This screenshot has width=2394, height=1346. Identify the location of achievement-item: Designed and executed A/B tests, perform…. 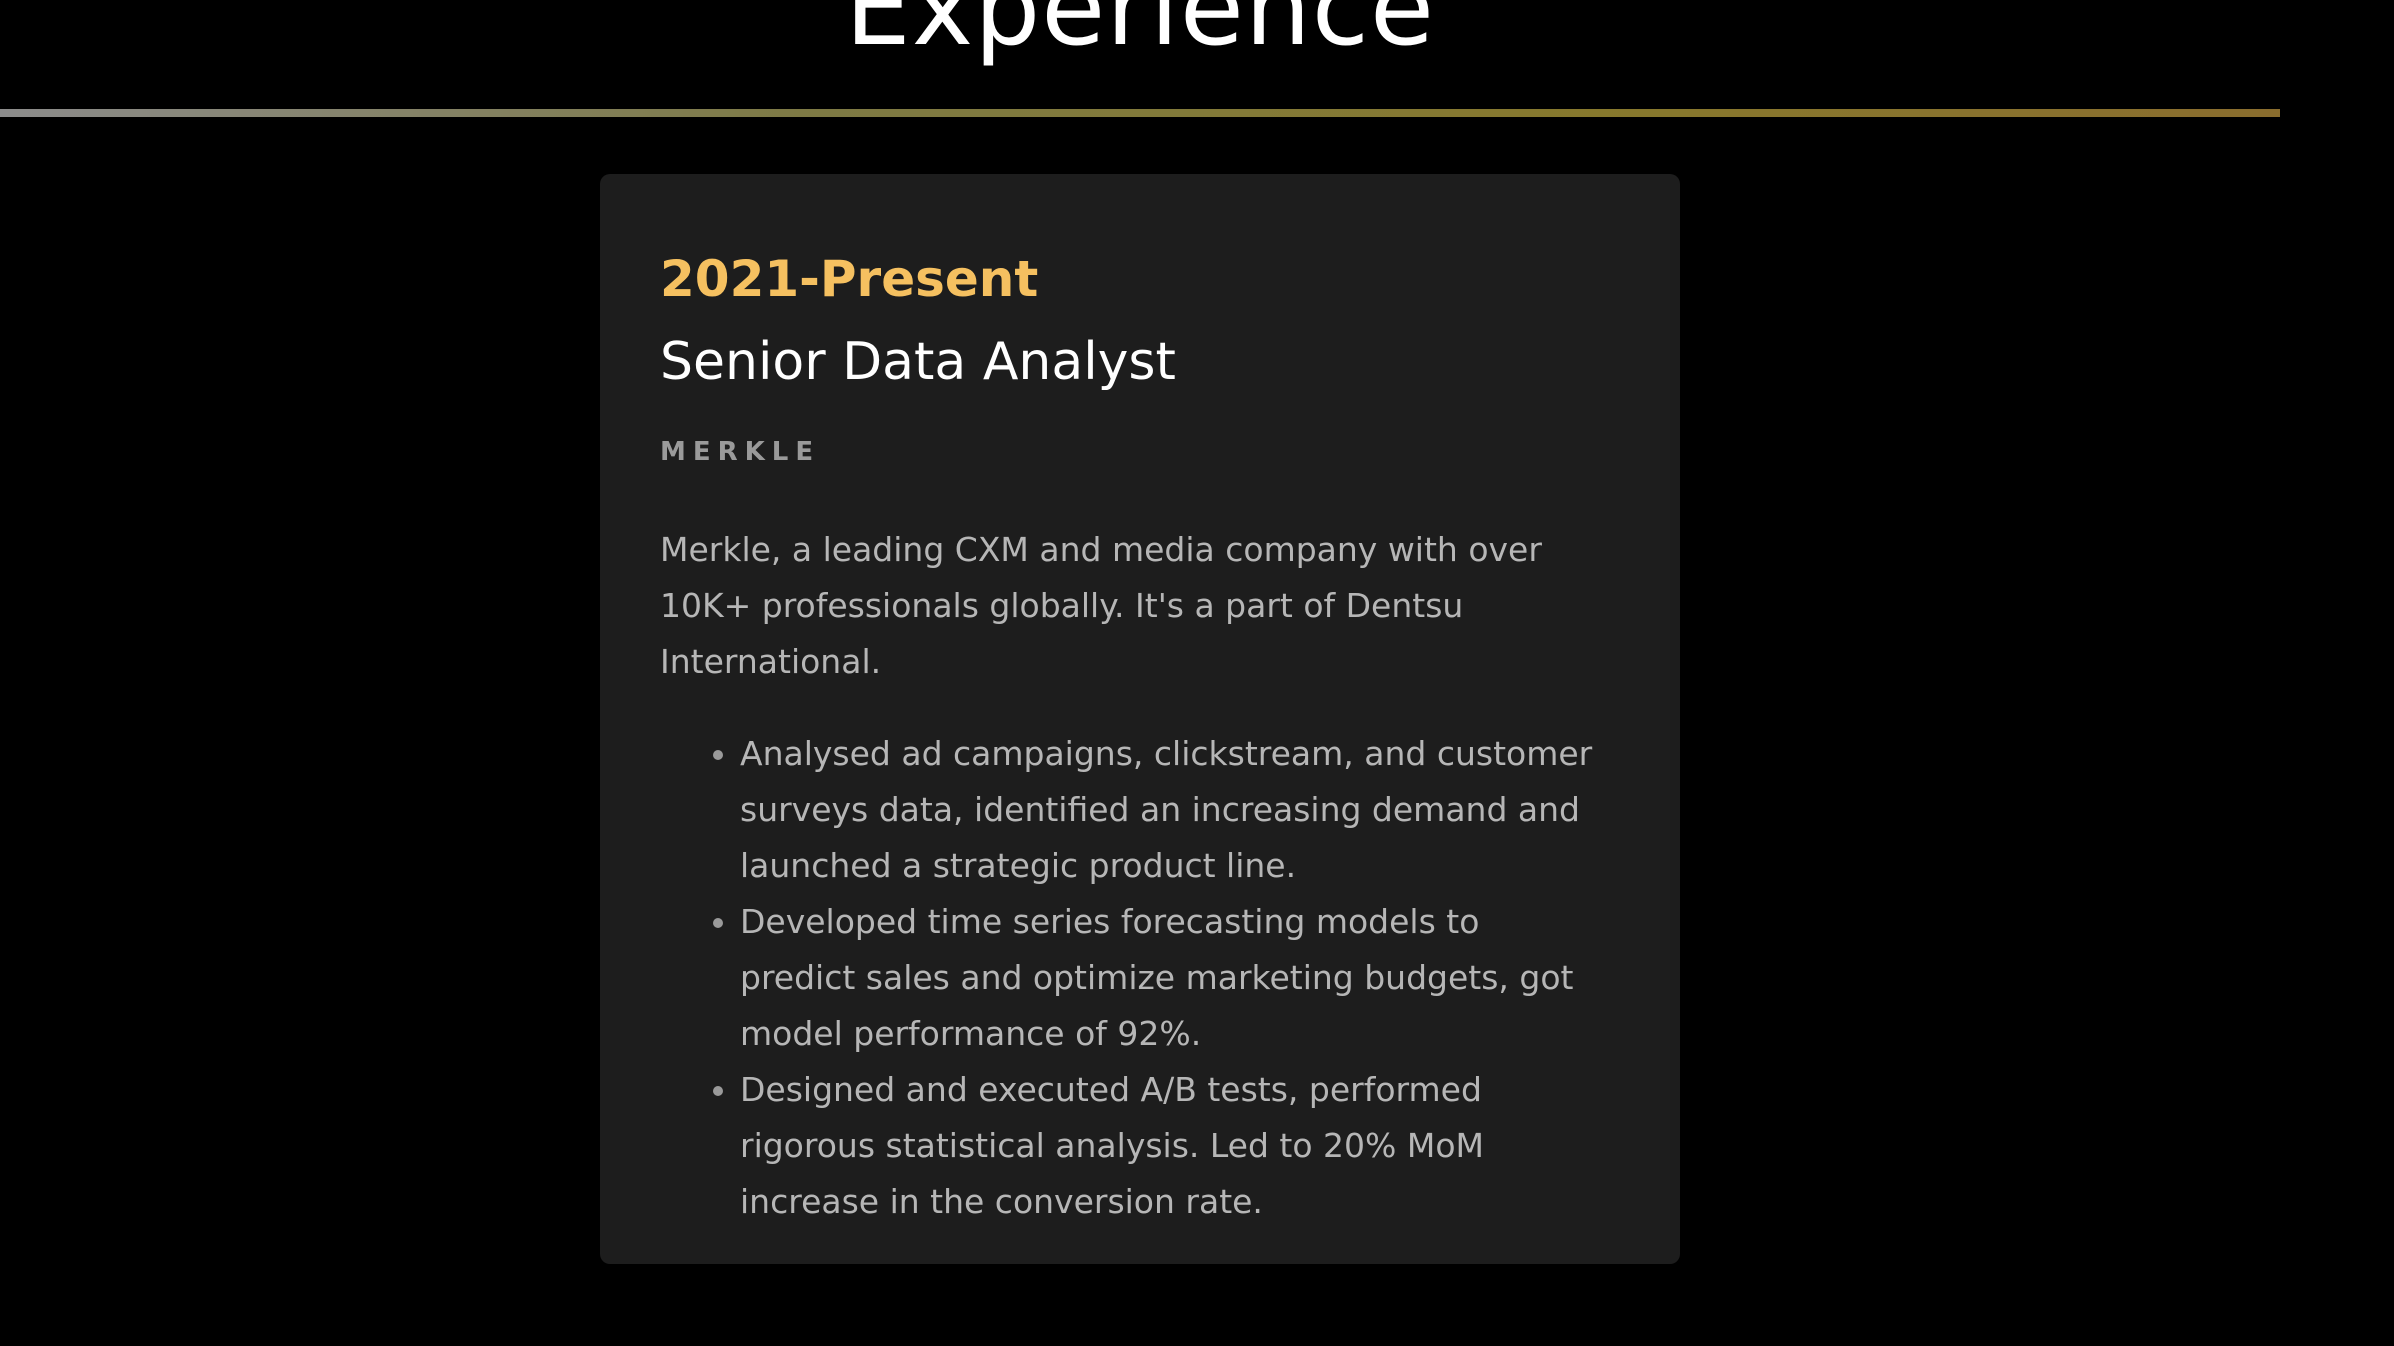
(1170, 1146).